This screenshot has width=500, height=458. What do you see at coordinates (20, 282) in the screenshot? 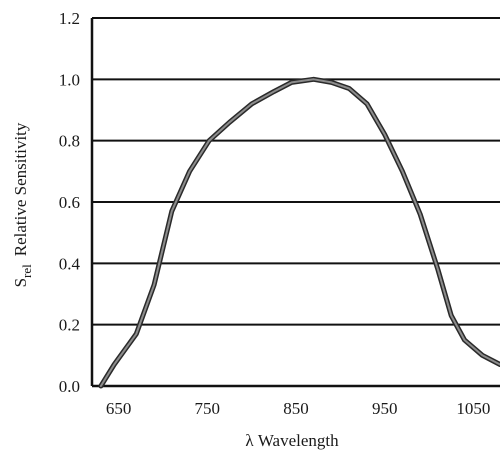
I see `y-axis-symbol: S` at bounding box center [20, 282].